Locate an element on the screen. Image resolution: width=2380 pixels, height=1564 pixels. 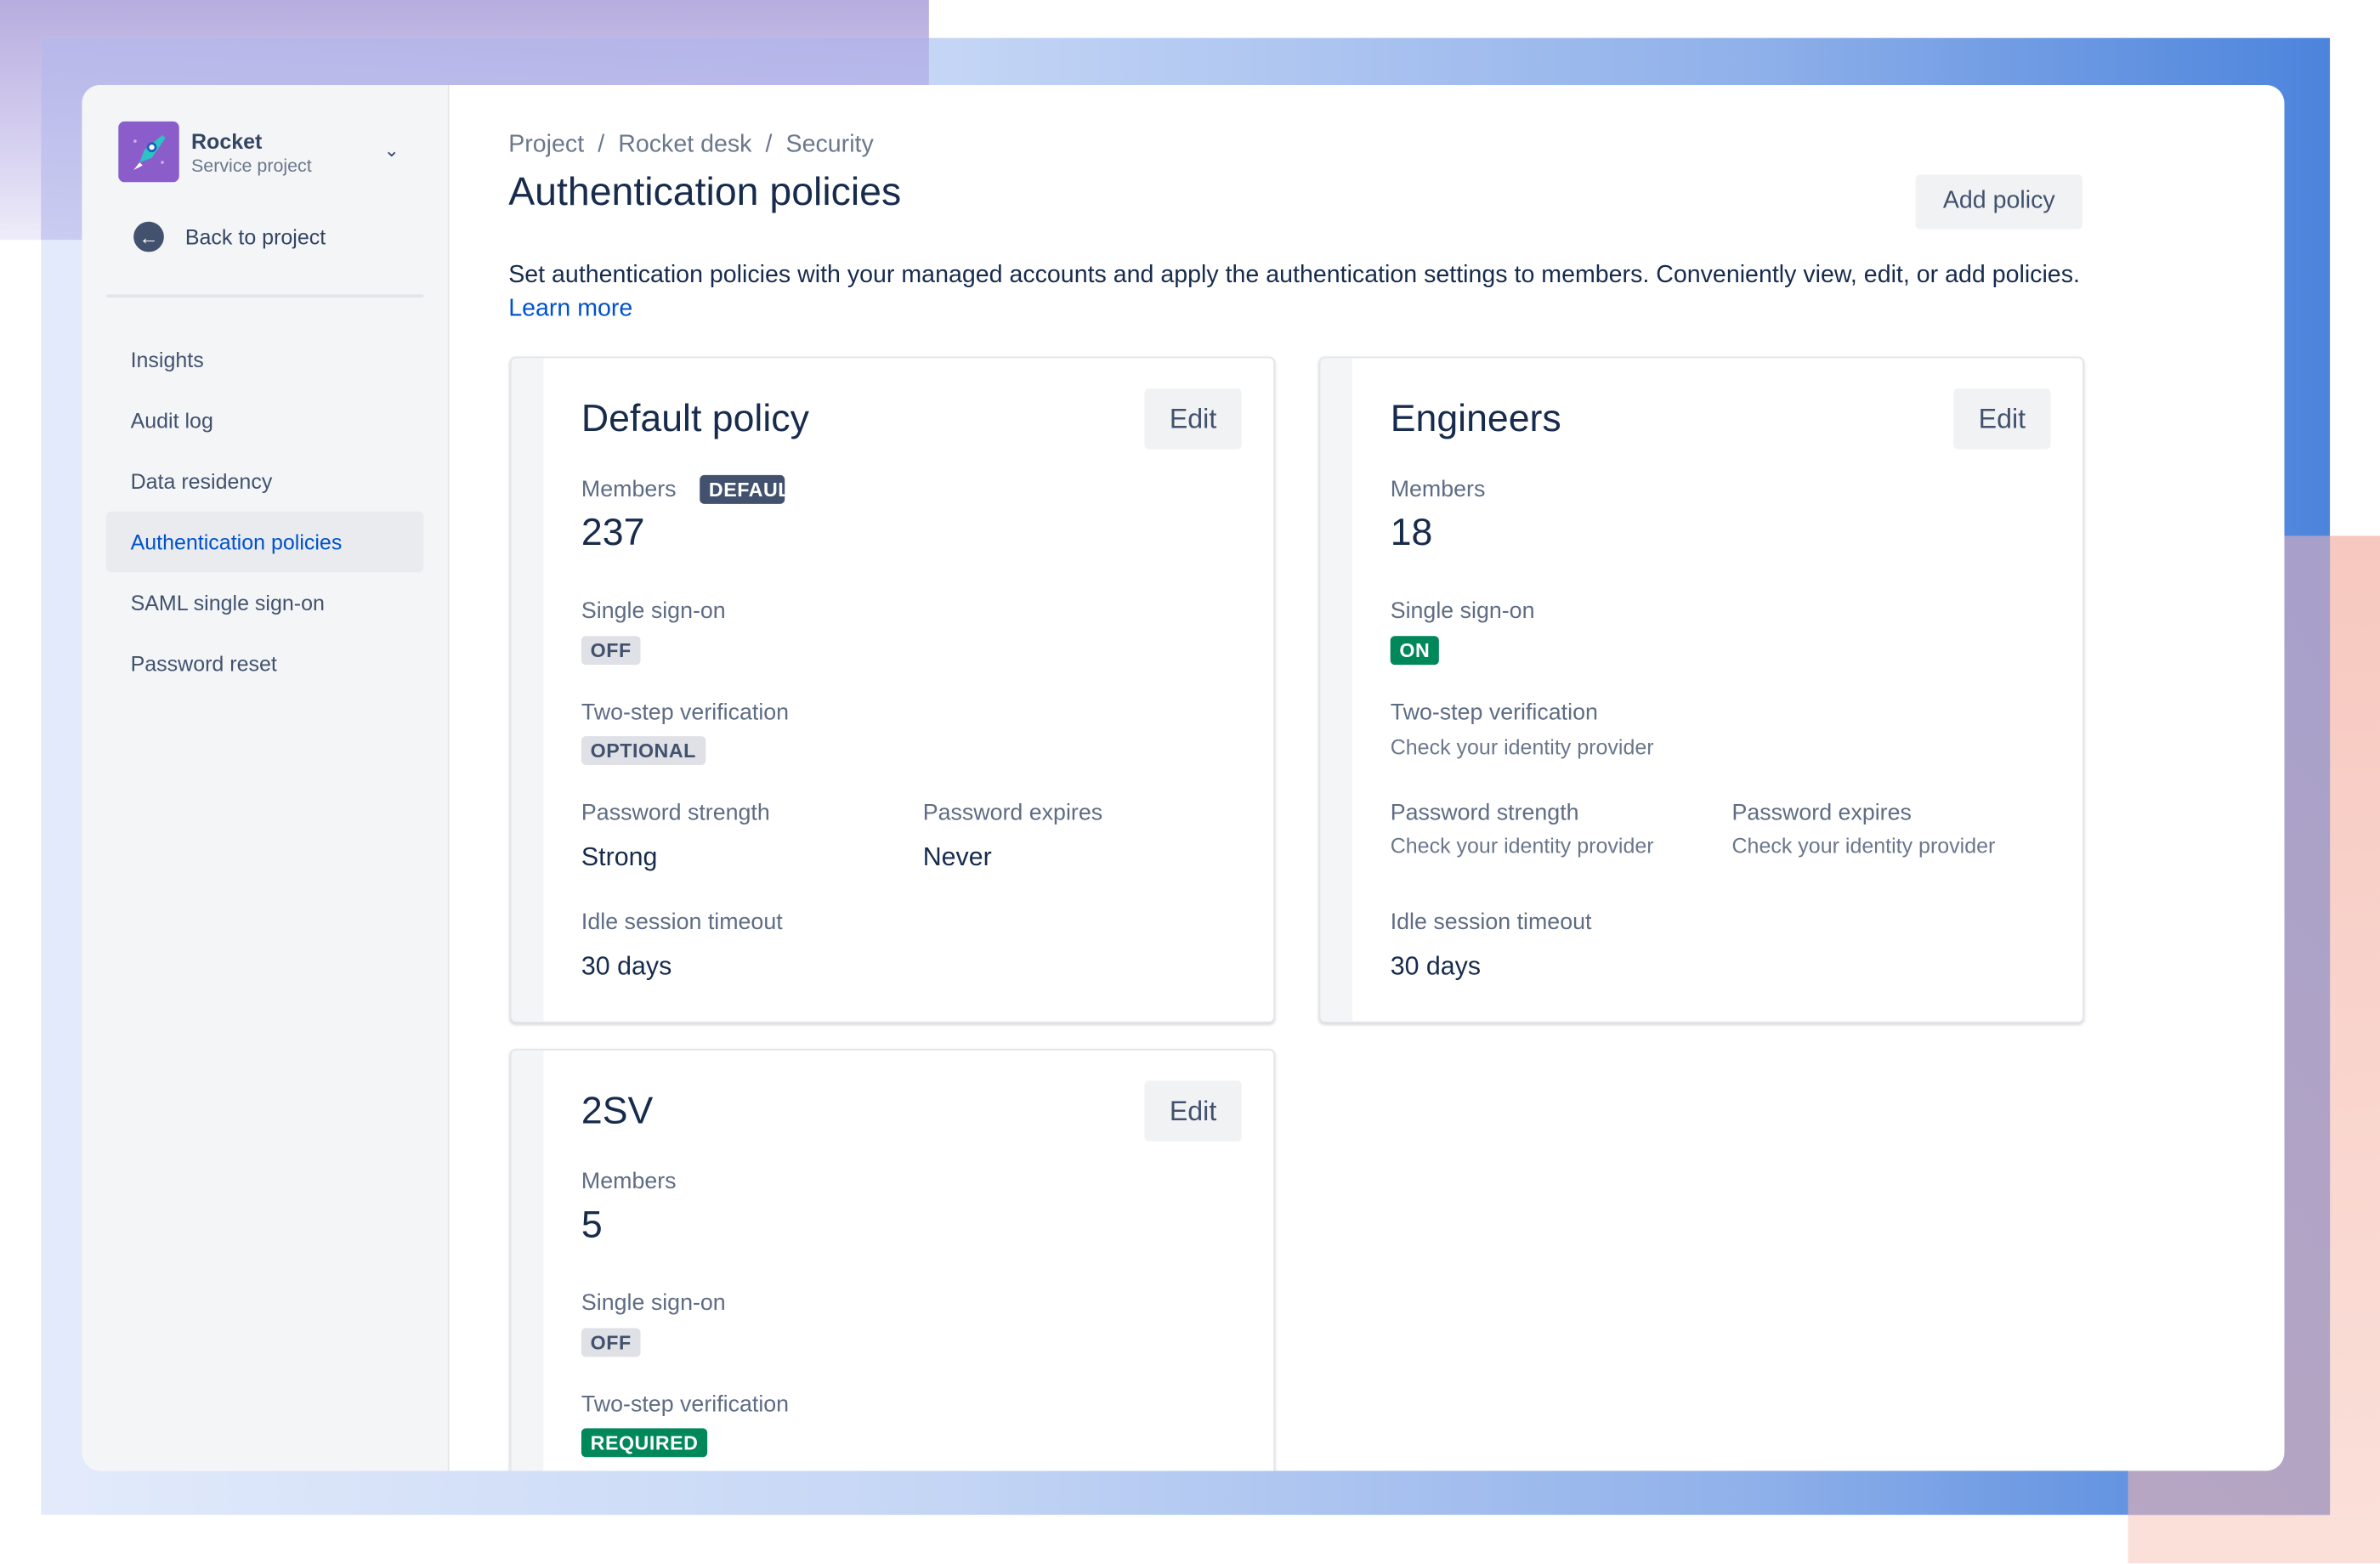
two-step-value: Check your identity provider is located at coordinates (1522, 746).